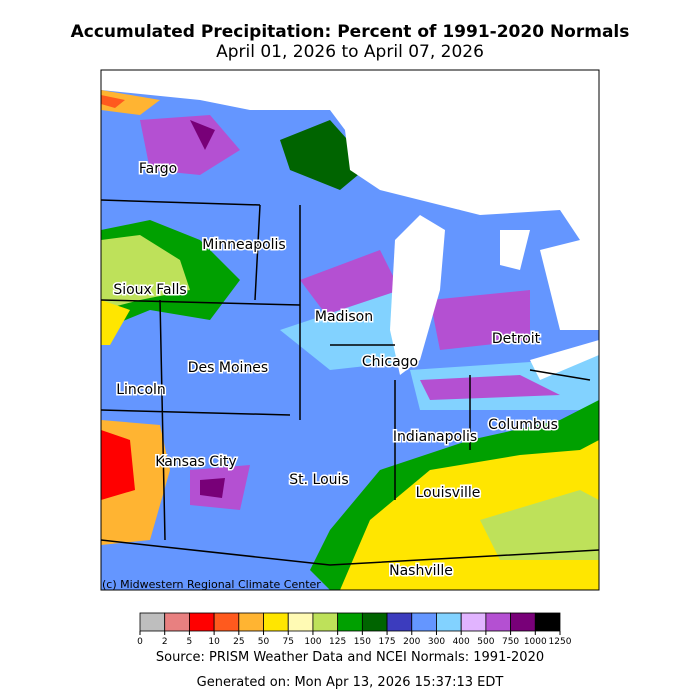 The image size is (700, 700). Describe the element at coordinates (516, 339) in the screenshot. I see `city-label: Detroit` at that location.